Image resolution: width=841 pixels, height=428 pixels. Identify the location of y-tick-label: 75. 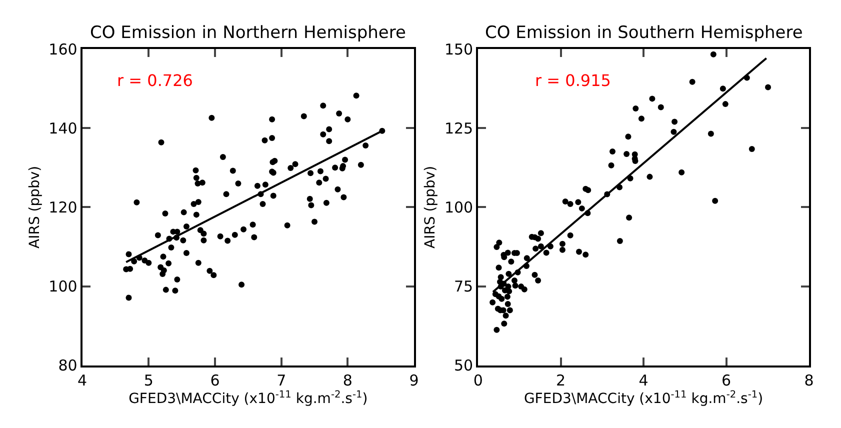
(464, 287).